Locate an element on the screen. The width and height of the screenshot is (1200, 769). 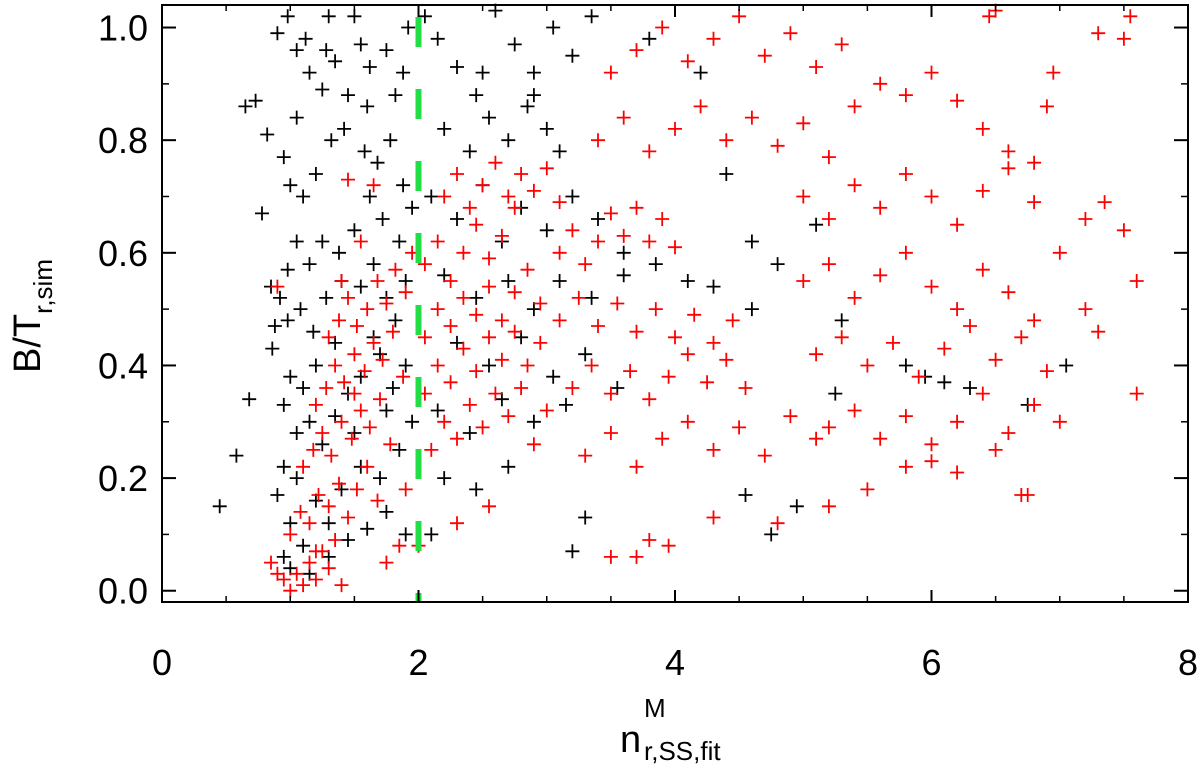
y-tick-label: 0.0 is located at coordinates (123, 591).